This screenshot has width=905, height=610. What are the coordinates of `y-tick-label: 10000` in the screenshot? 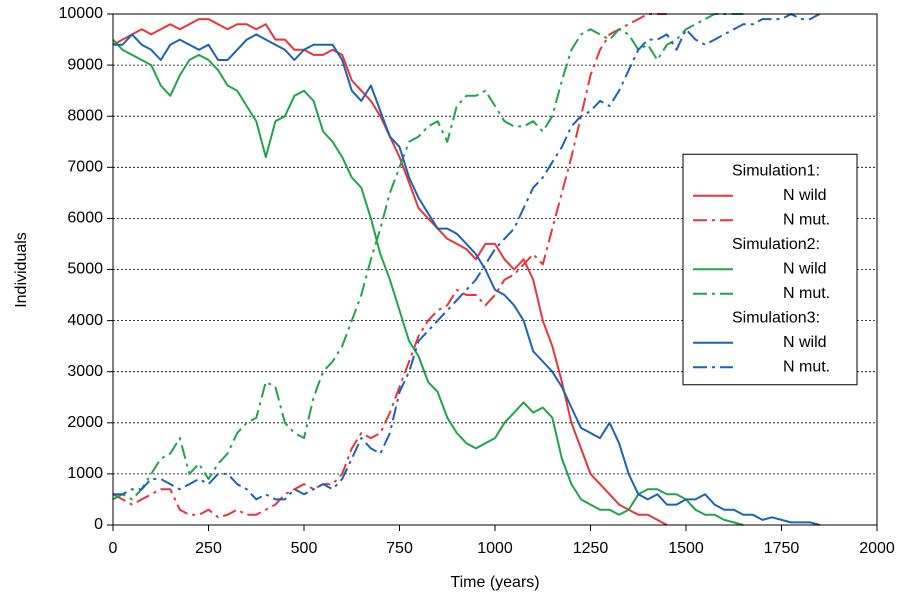 It's located at (81, 13).